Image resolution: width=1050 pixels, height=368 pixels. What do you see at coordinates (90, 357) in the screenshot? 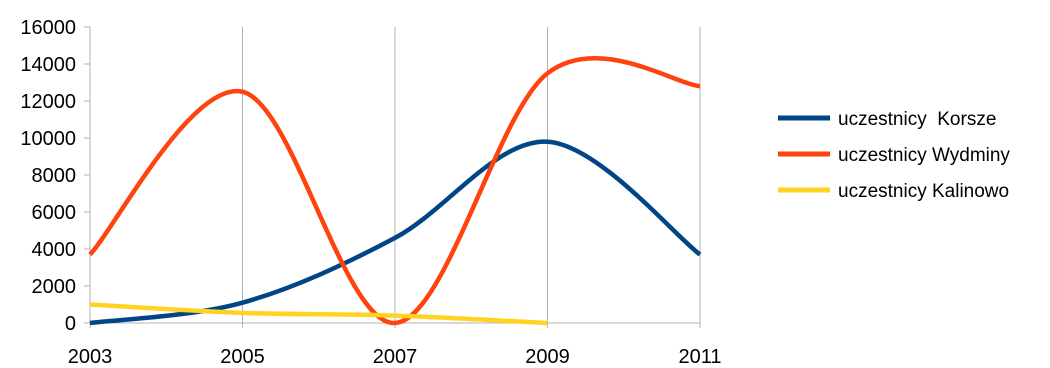
I see `x-tick-label: 2003` at bounding box center [90, 357].